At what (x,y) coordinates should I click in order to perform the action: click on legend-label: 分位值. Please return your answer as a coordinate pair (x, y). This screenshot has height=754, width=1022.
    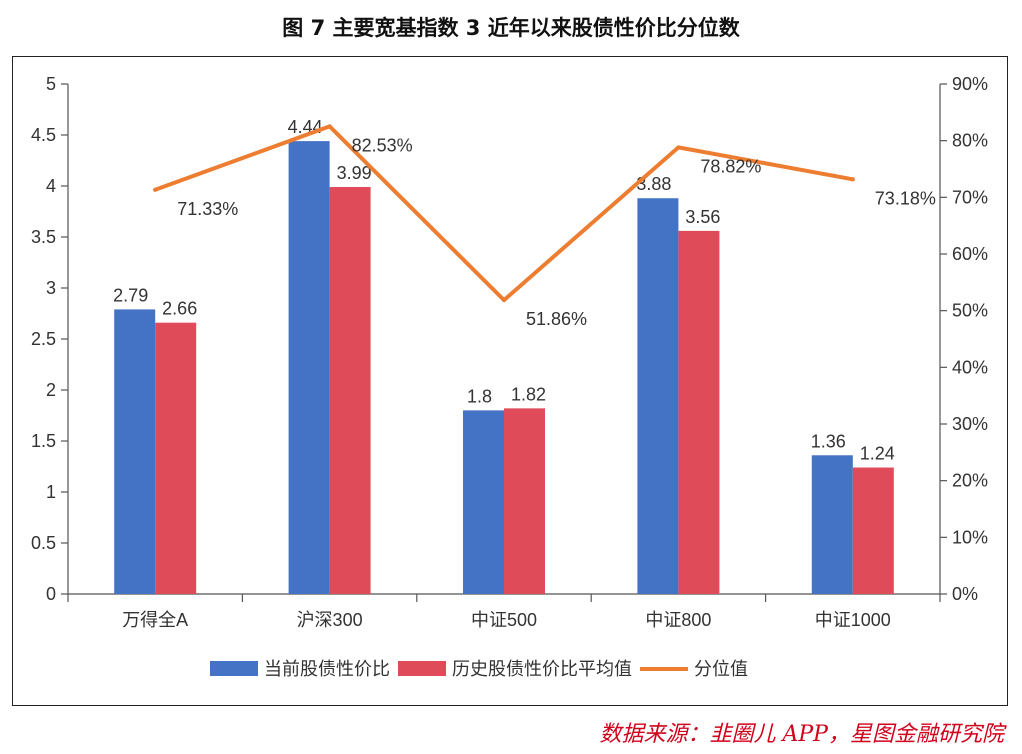
    Looking at the image, I should click on (721, 669).